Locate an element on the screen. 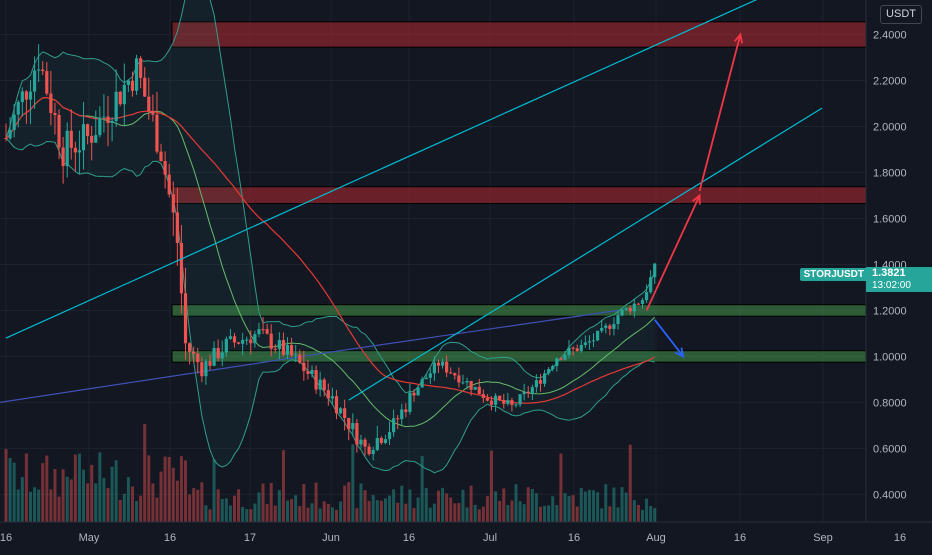 The height and width of the screenshot is (555, 932). symbol-label: STORJUSDT is located at coordinates (833, 274).